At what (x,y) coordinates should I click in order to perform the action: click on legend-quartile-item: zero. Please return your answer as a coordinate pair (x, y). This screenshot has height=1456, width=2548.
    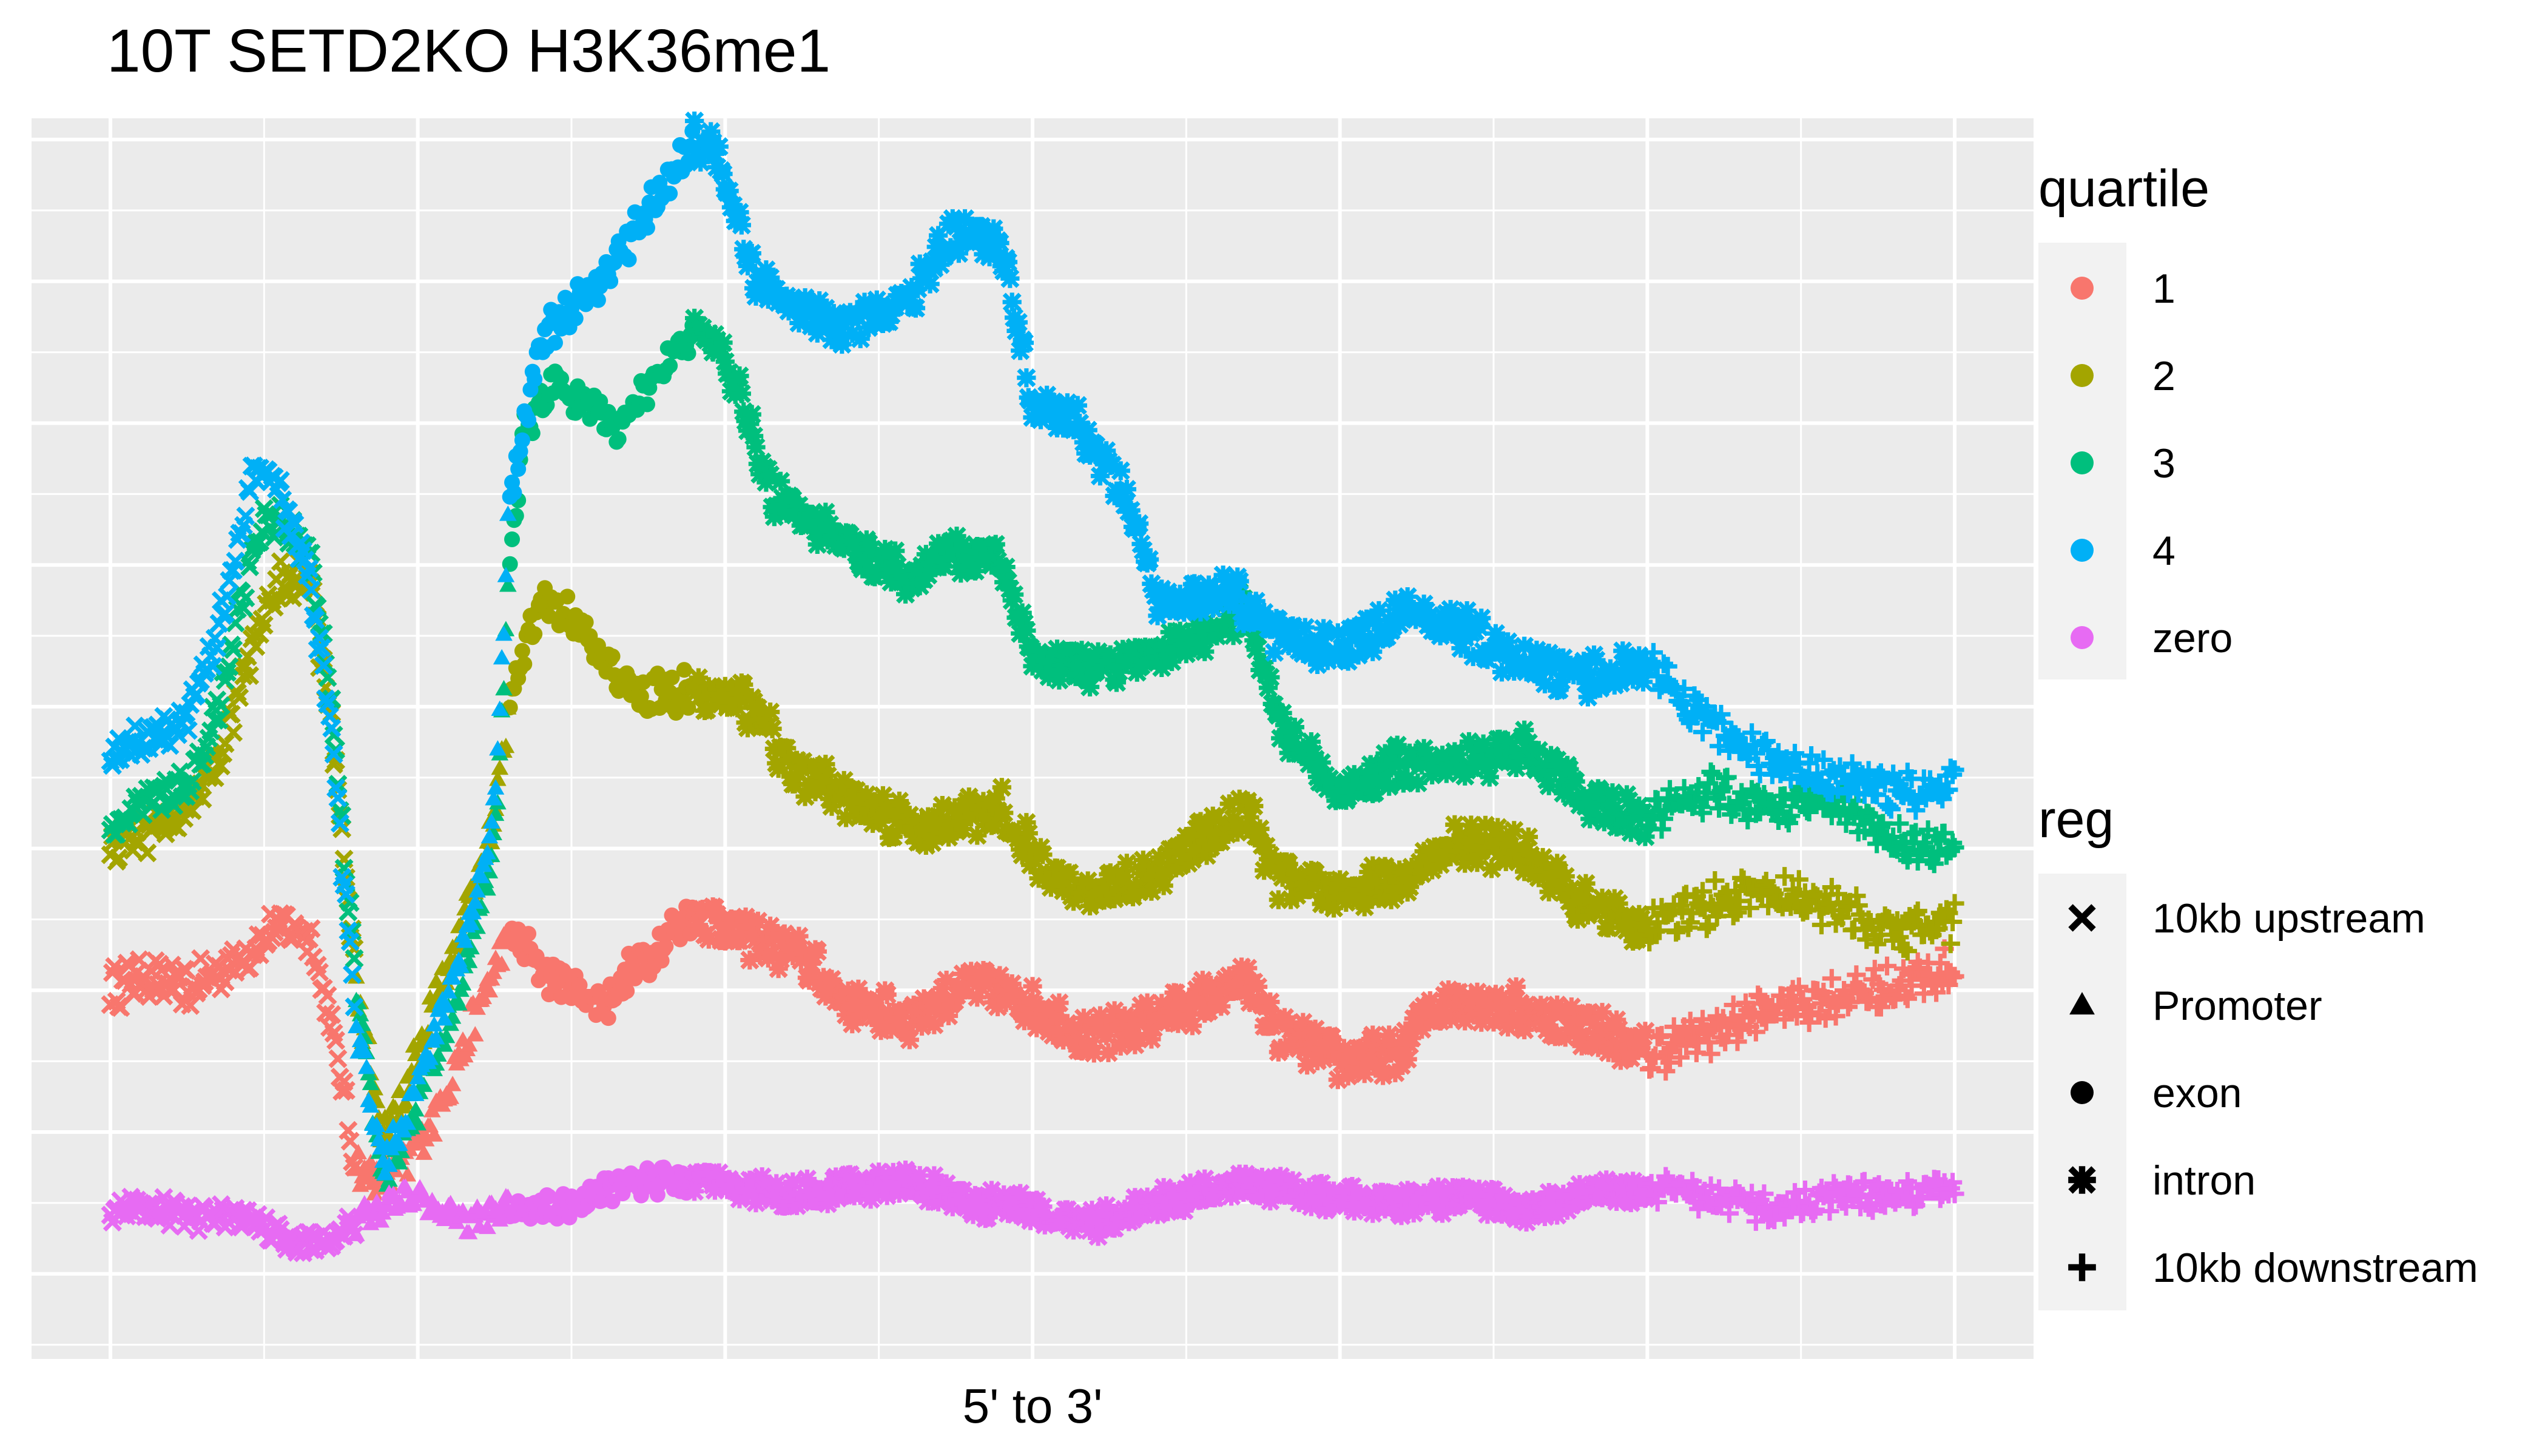
    Looking at the image, I should click on (2152, 638).